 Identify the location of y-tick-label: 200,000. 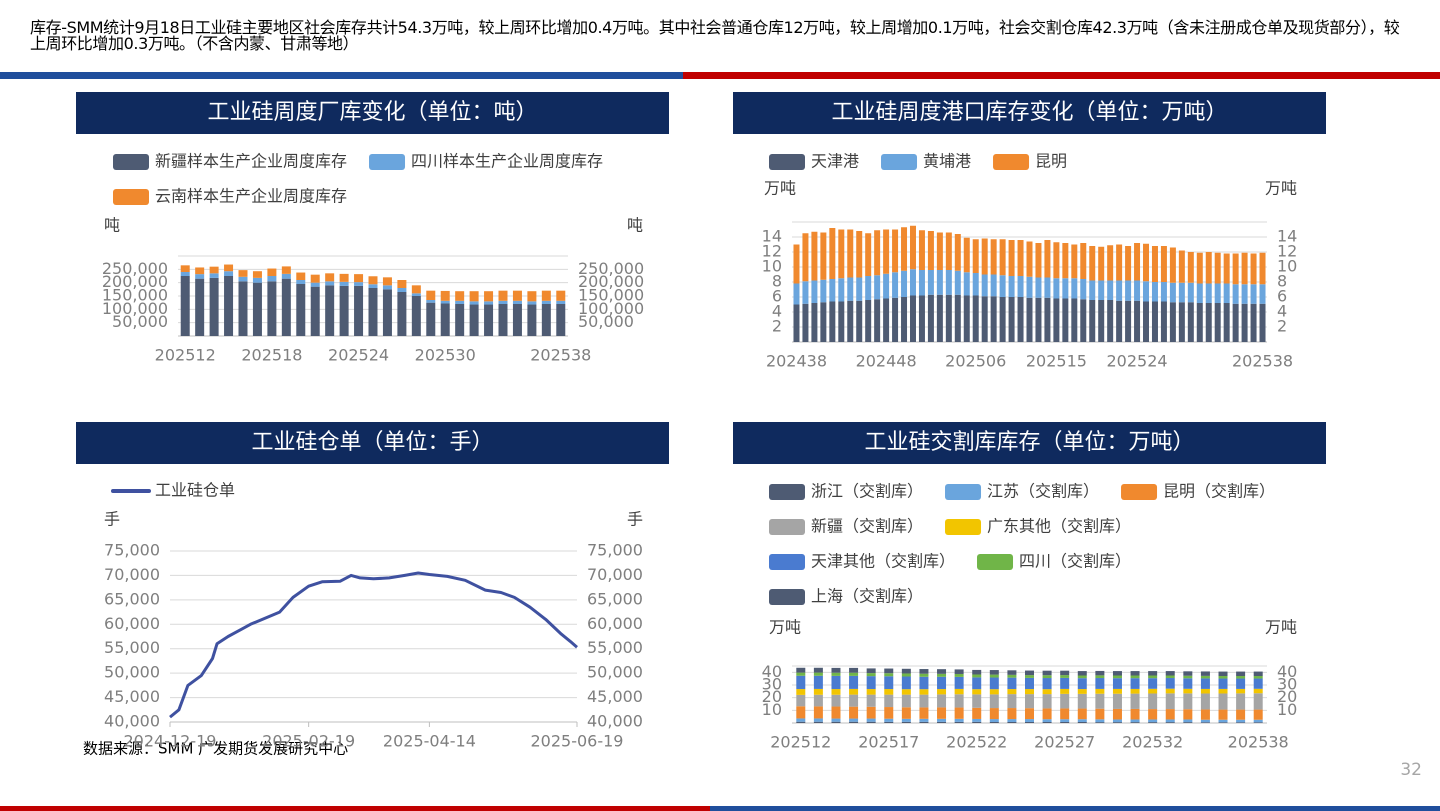
(135, 281).